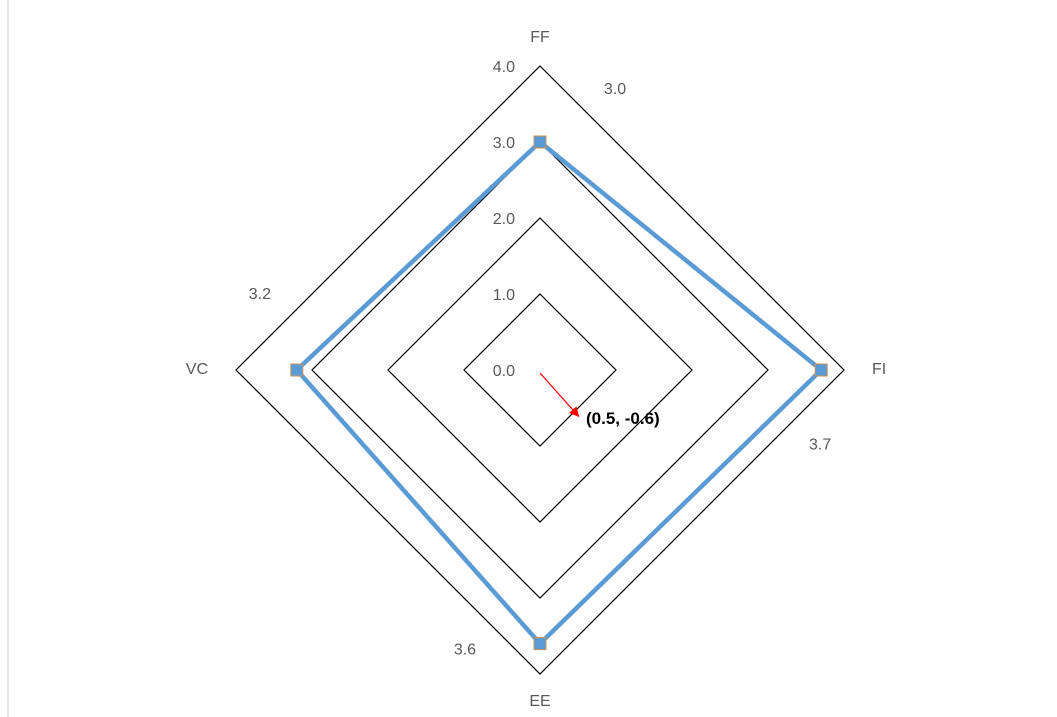  Describe the element at coordinates (465, 649) in the screenshot. I see `data-label: 3.6` at that location.